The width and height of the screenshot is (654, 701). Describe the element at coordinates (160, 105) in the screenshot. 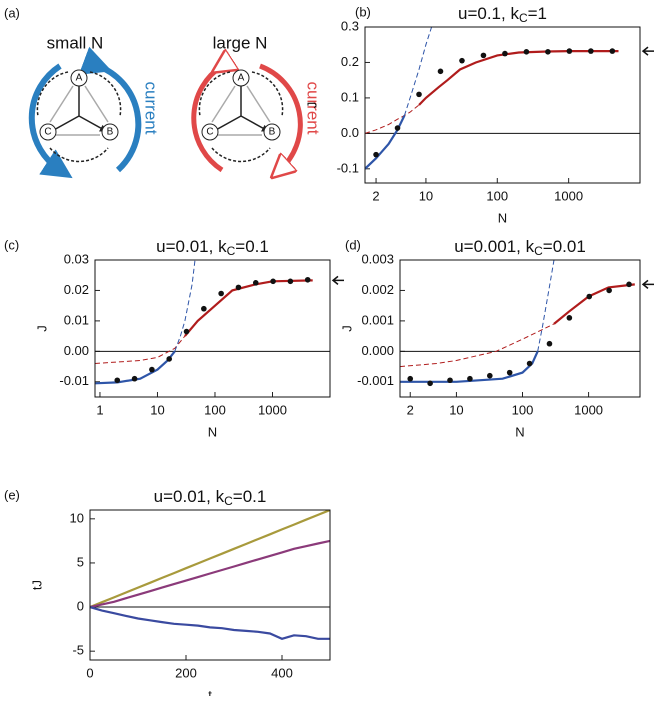

I see `nodes` at that location.